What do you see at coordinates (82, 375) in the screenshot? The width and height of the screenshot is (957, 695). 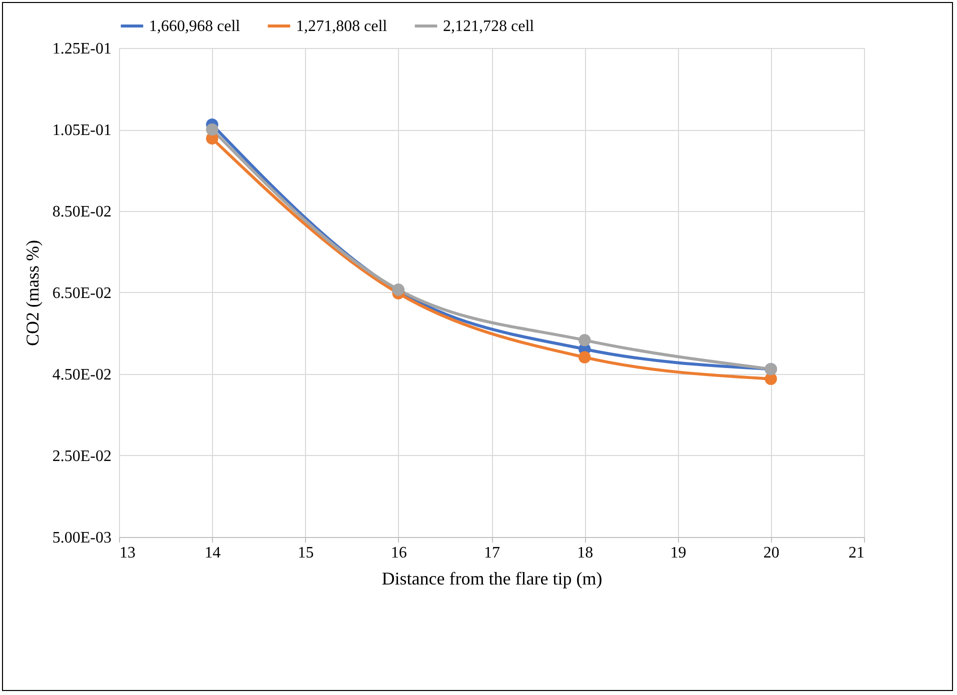 I see `y-tick-label: 4.50E-02` at bounding box center [82, 375].